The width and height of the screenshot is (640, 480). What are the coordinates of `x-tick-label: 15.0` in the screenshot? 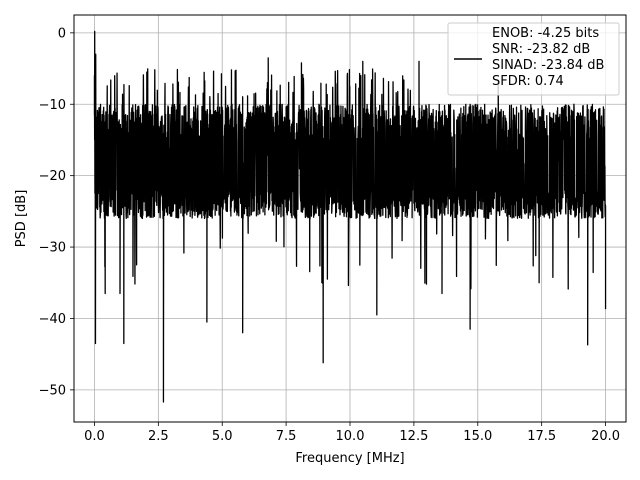 It's located at (477, 436).